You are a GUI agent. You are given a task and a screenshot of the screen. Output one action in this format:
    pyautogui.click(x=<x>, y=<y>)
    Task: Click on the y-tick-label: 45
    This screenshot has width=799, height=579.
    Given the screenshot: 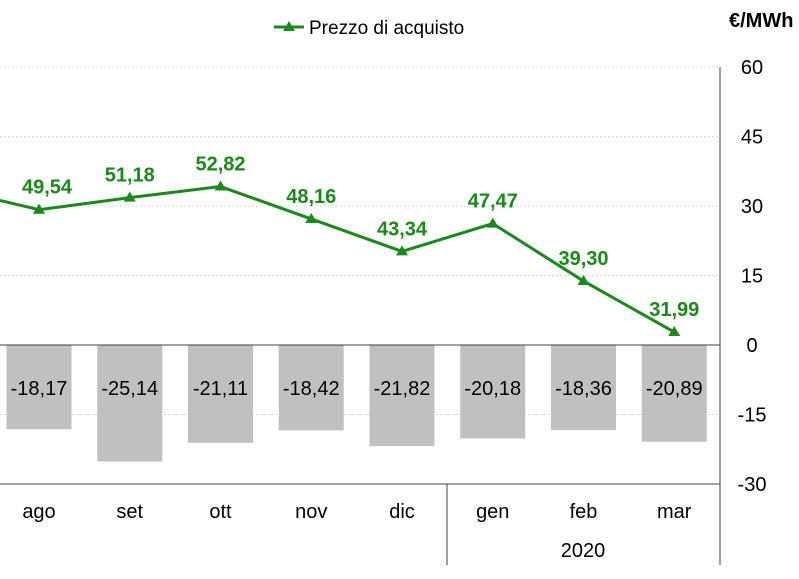 What is the action you would take?
    pyautogui.click(x=752, y=138)
    